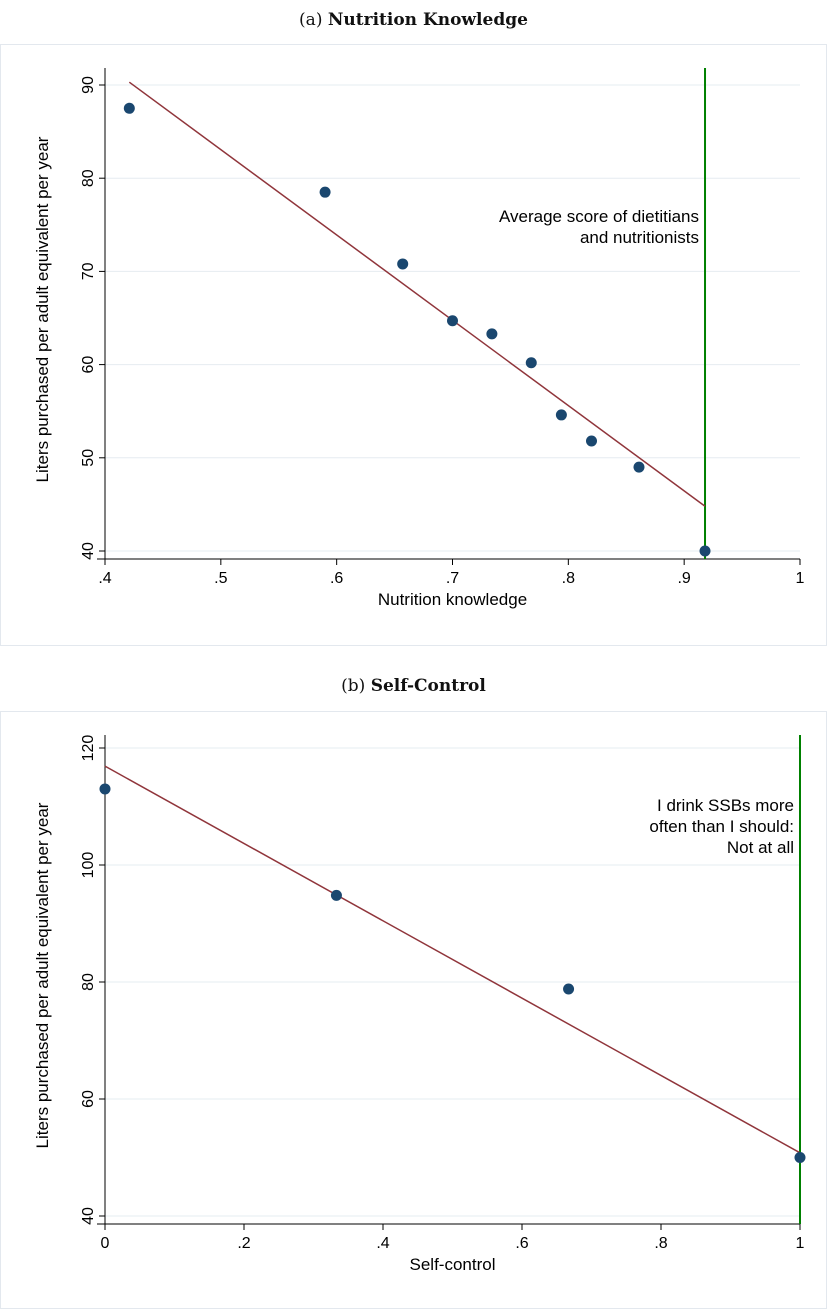 This screenshot has width=827, height=1309. Describe the element at coordinates (220, 578) in the screenshot. I see `x-tick-label: .5` at that location.